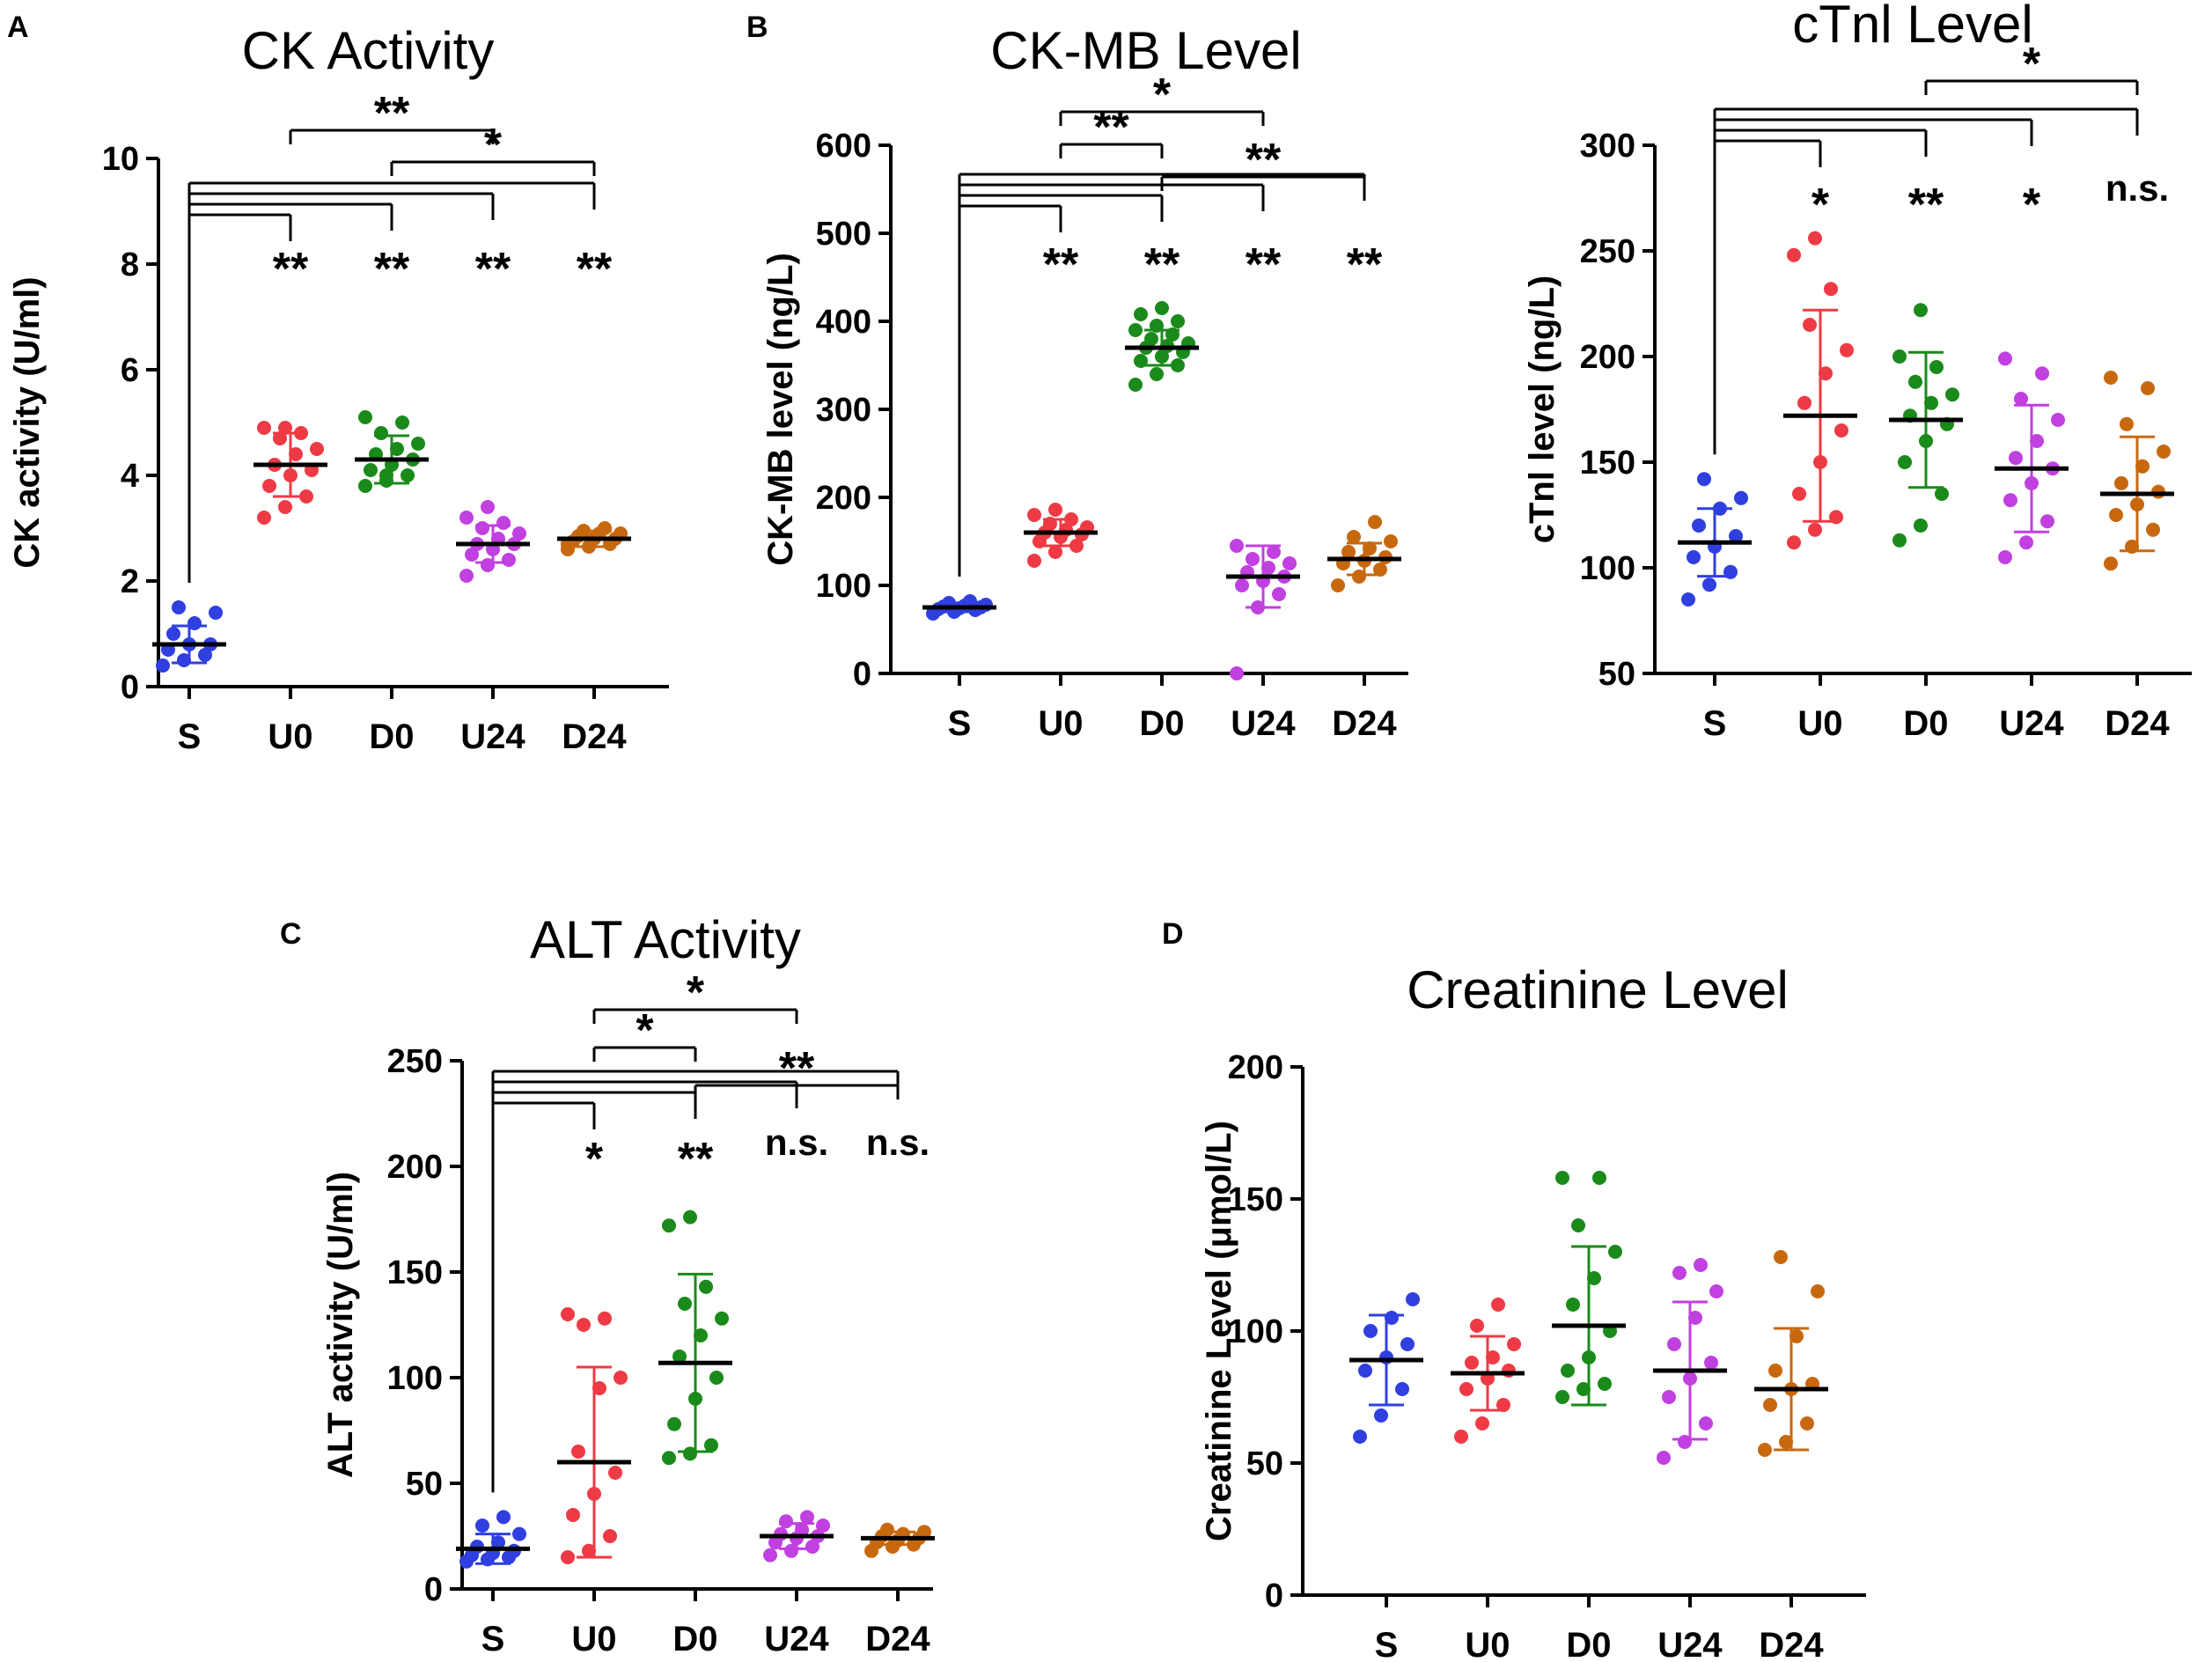  What do you see at coordinates (959, 607) in the screenshot?
I see `series-S` at bounding box center [959, 607].